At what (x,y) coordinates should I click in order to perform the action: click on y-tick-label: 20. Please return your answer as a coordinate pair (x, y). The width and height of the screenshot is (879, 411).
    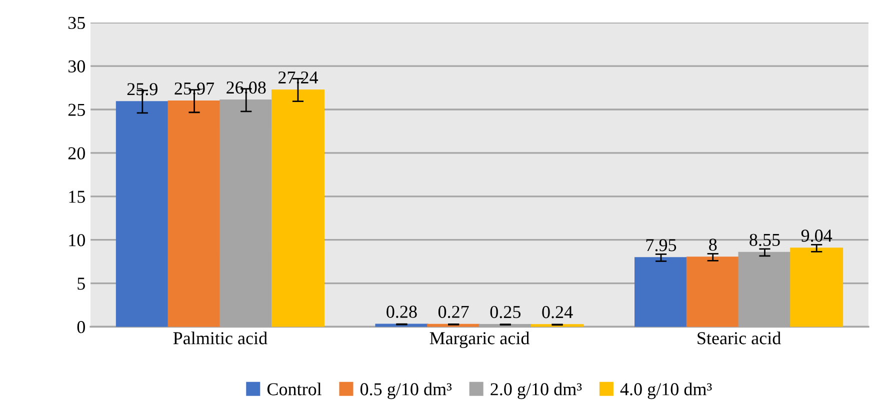
    Looking at the image, I should click on (76, 153).